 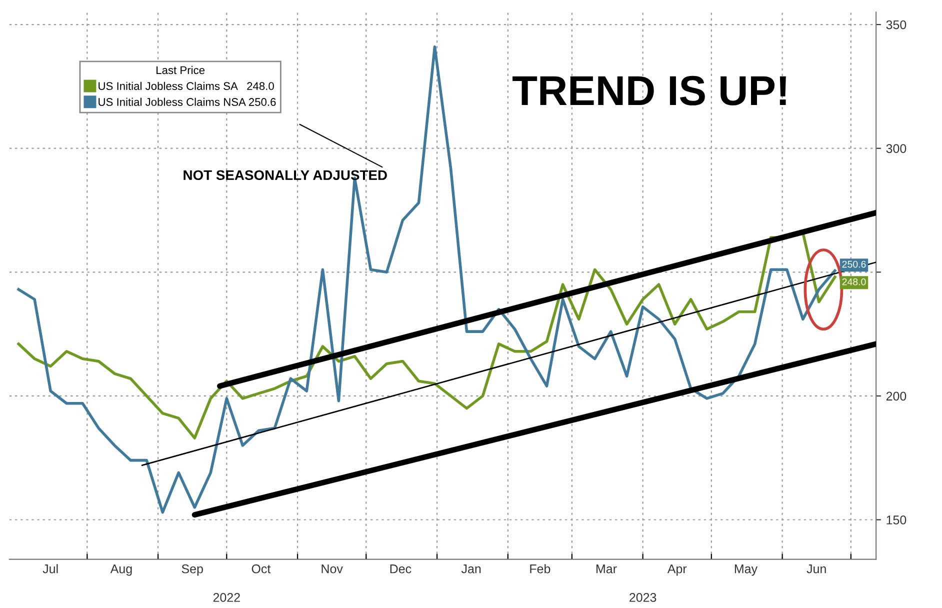 What do you see at coordinates (854, 282) in the screenshot?
I see `data-label: 248.0` at bounding box center [854, 282].